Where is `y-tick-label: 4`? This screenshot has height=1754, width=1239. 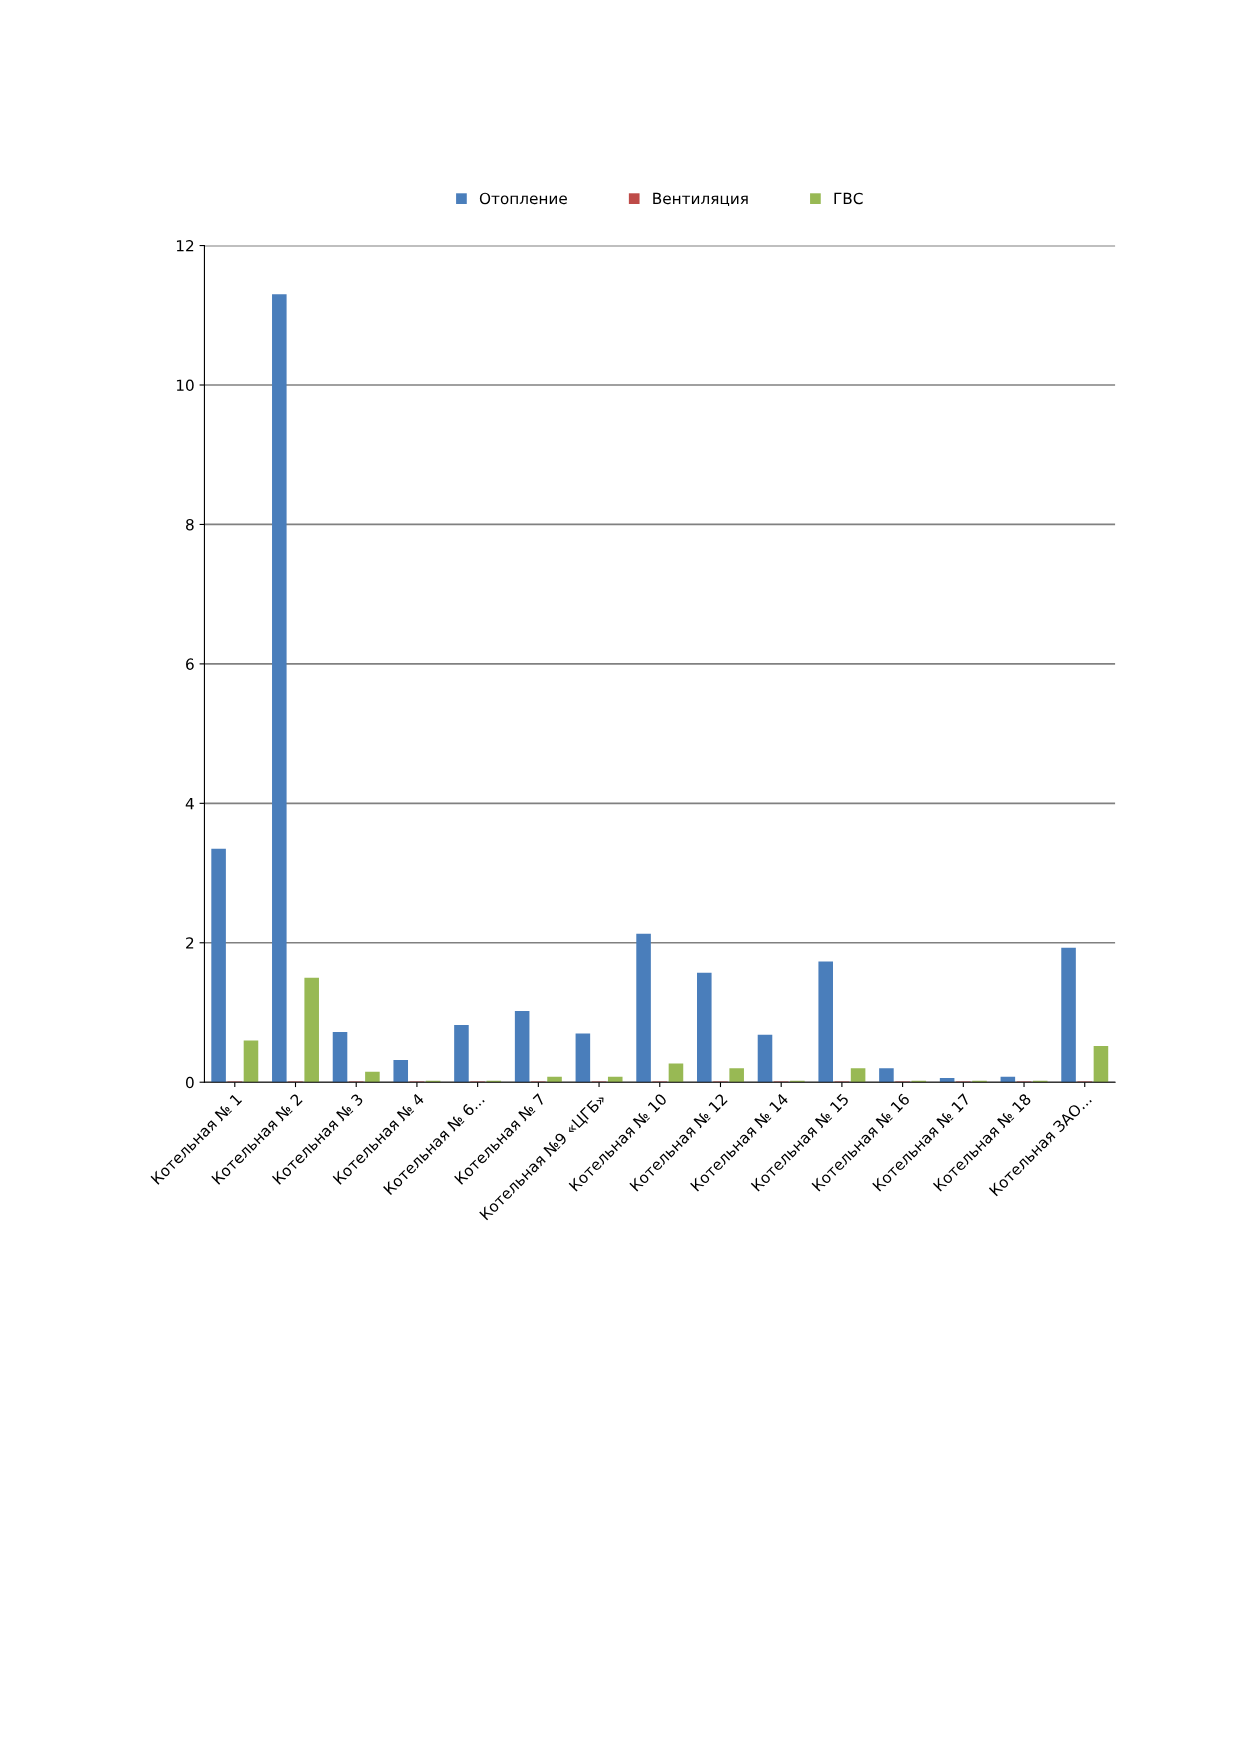 y-tick-label: 4 is located at coordinates (189, 804).